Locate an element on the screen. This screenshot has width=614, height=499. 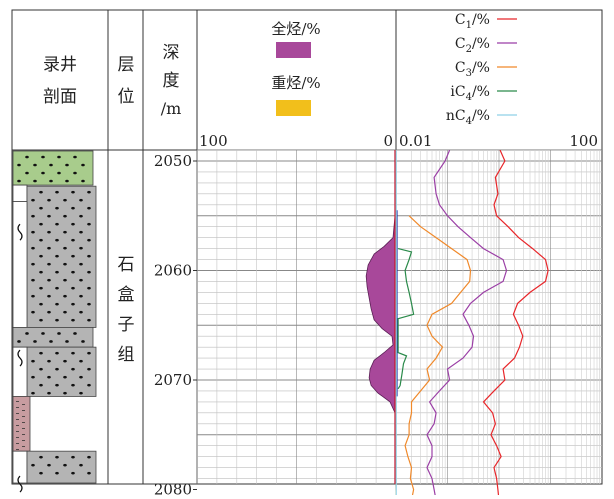
left-scale-0: 0 is located at coordinates (388, 141).